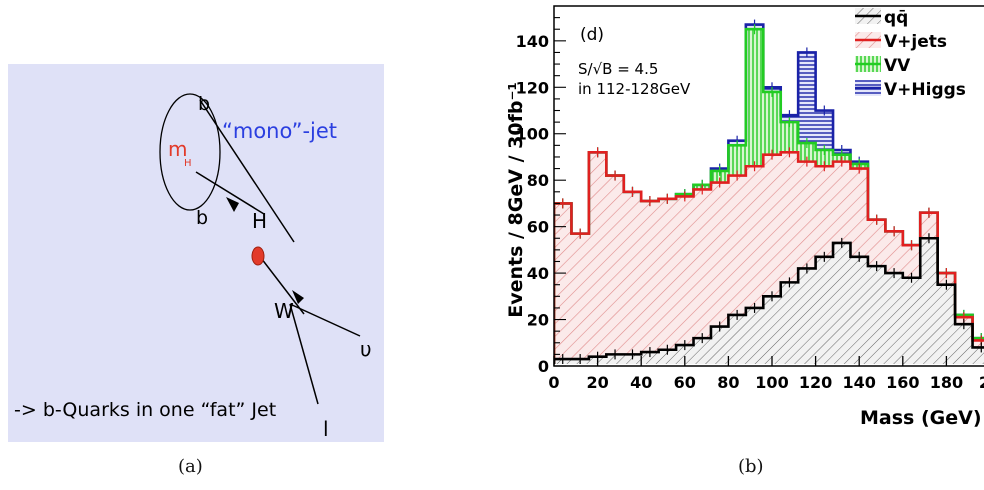 The height and width of the screenshot is (490, 984). I want to click on x-tick-label: 160, so click(902, 382).